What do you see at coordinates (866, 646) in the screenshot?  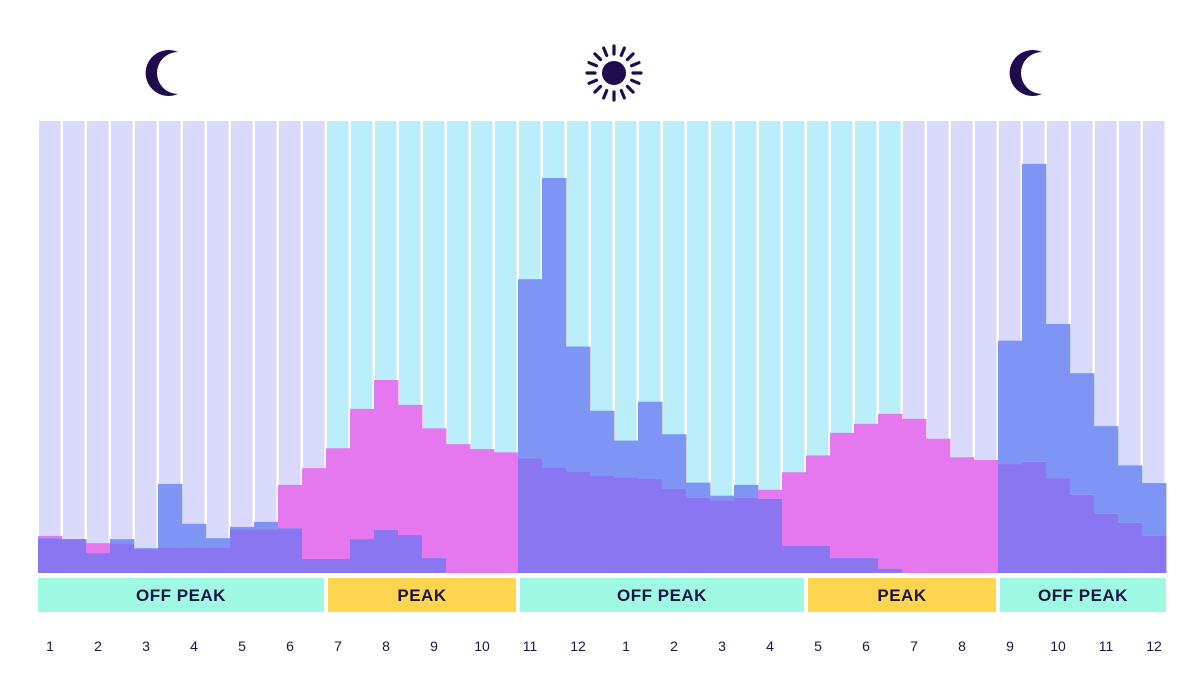 I see `tick-label-17: 6` at bounding box center [866, 646].